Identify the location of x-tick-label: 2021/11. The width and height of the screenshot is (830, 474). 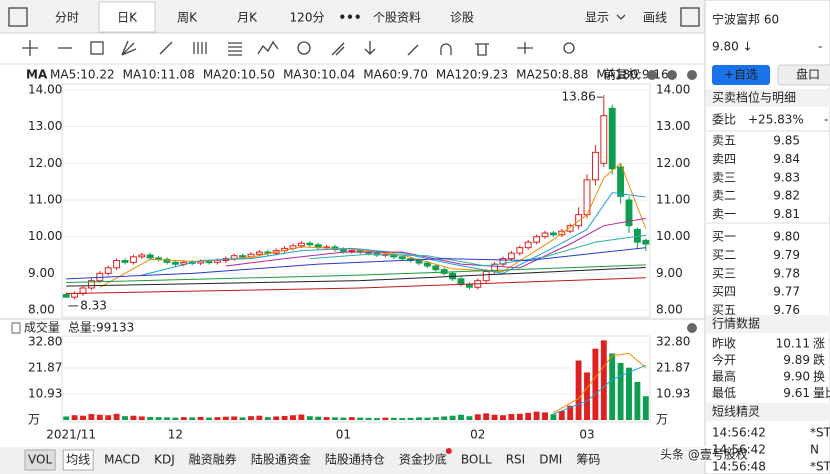
(71, 435).